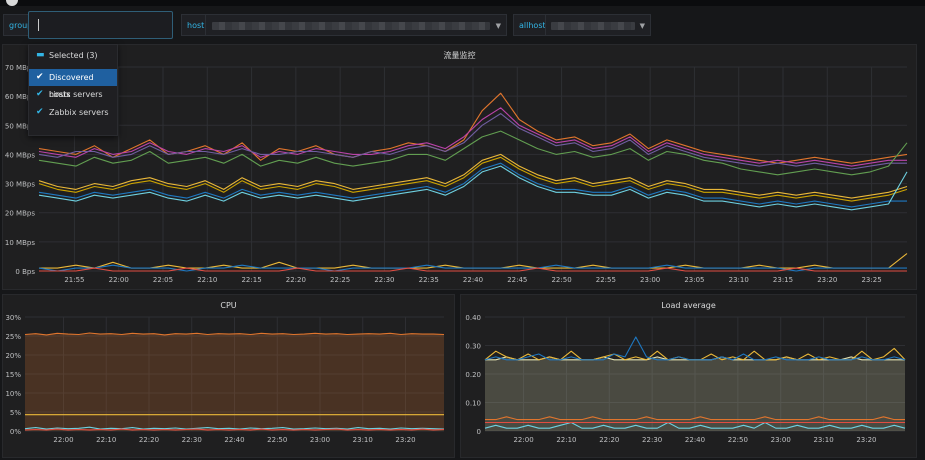 This screenshot has width=925, height=460. What do you see at coordinates (783, 280) in the screenshot?
I see `x-tick-label: 23:15` at bounding box center [783, 280].